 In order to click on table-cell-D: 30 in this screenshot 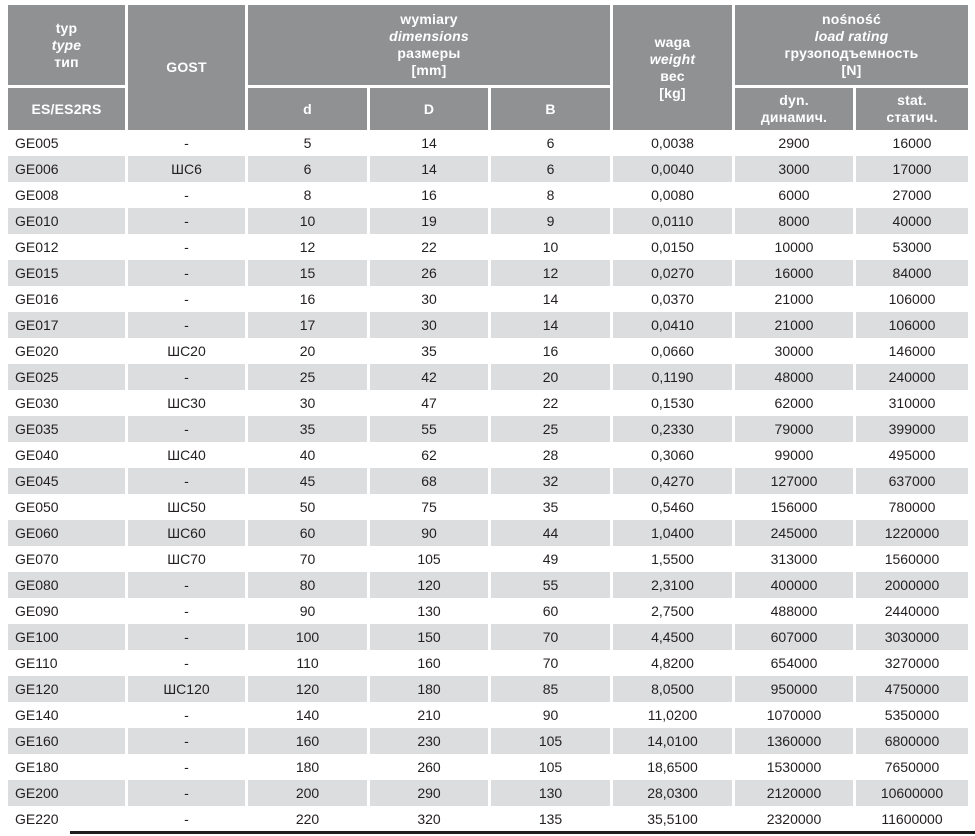, I will do `click(429, 325)`.